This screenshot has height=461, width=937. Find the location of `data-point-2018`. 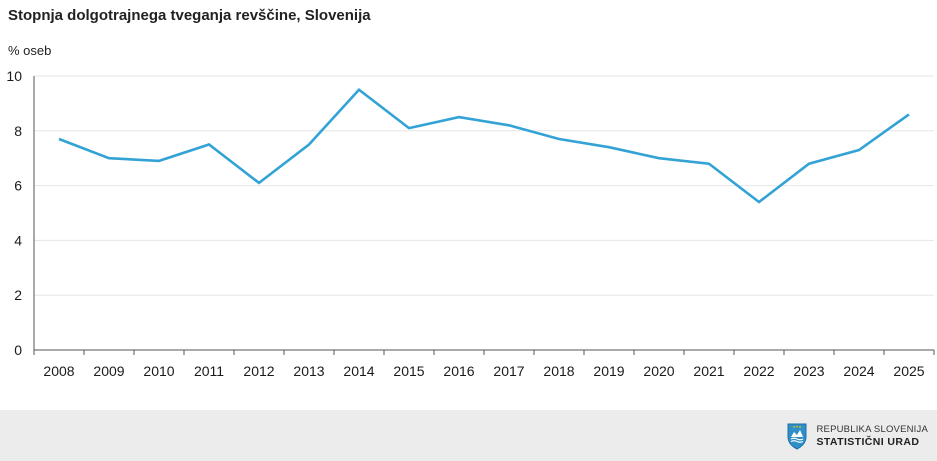

data-point-2018 is located at coordinates (559, 139).